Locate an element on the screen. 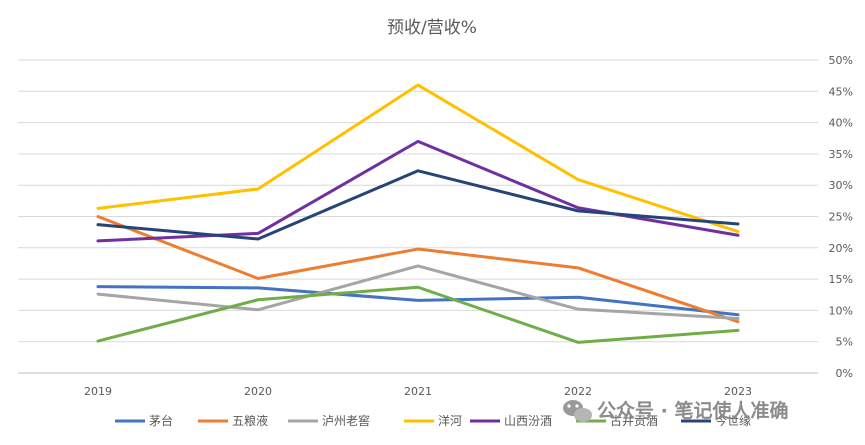 The height and width of the screenshot is (445, 865). y-tick-label: 20% is located at coordinates (841, 248).